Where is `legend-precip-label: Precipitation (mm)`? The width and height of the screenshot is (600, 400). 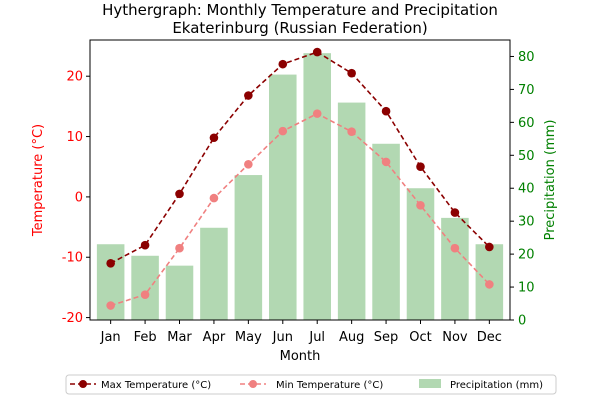 legend-precip-label: Precipitation (mm) is located at coordinates (496, 385).